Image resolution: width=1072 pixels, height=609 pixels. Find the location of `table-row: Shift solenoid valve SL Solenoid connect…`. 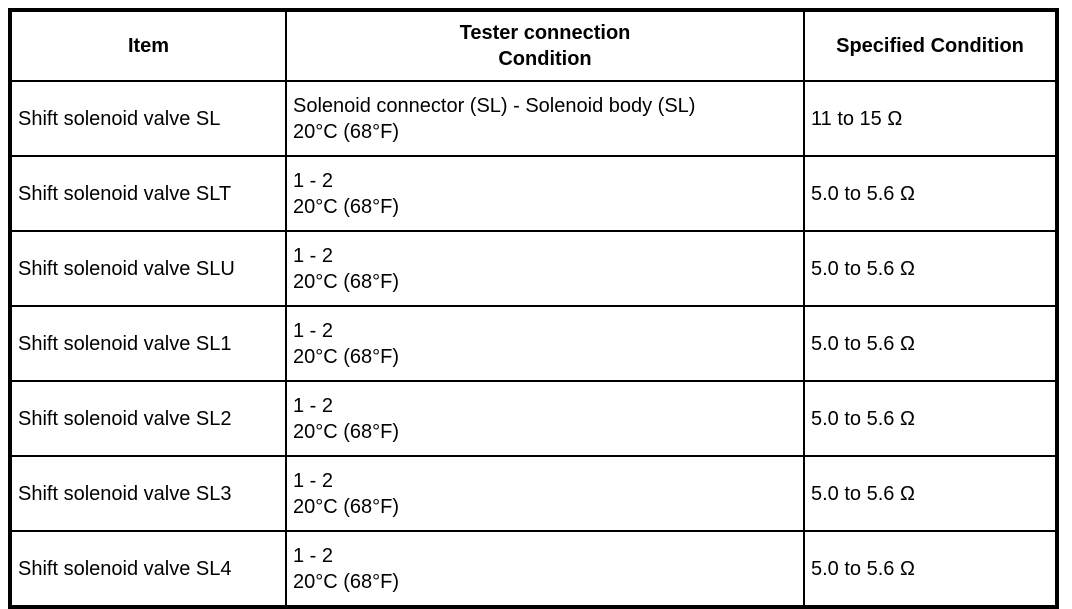

table-row: Shift solenoid valve SL Solenoid connect… is located at coordinates (533, 118).